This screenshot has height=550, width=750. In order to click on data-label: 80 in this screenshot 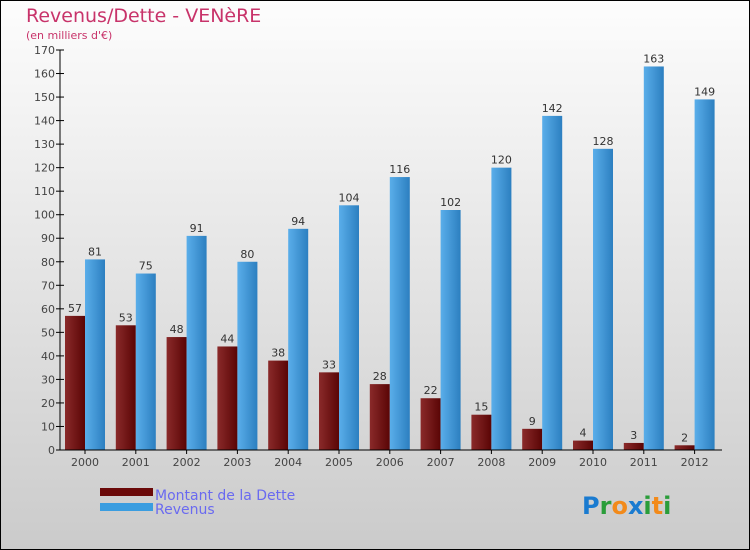, I will do `click(247, 254)`.